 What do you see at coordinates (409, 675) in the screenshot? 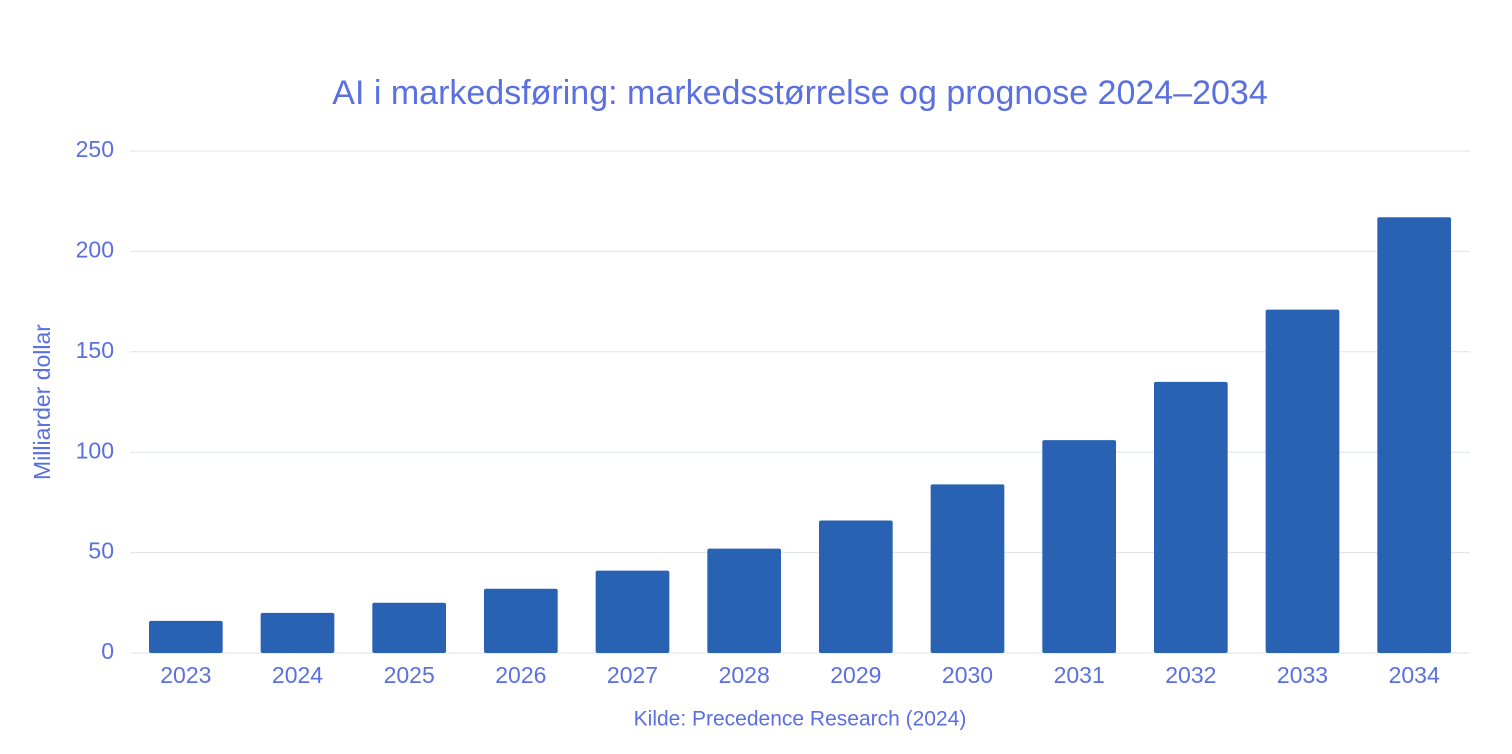
I see `x-tick-label: 2025` at bounding box center [409, 675].